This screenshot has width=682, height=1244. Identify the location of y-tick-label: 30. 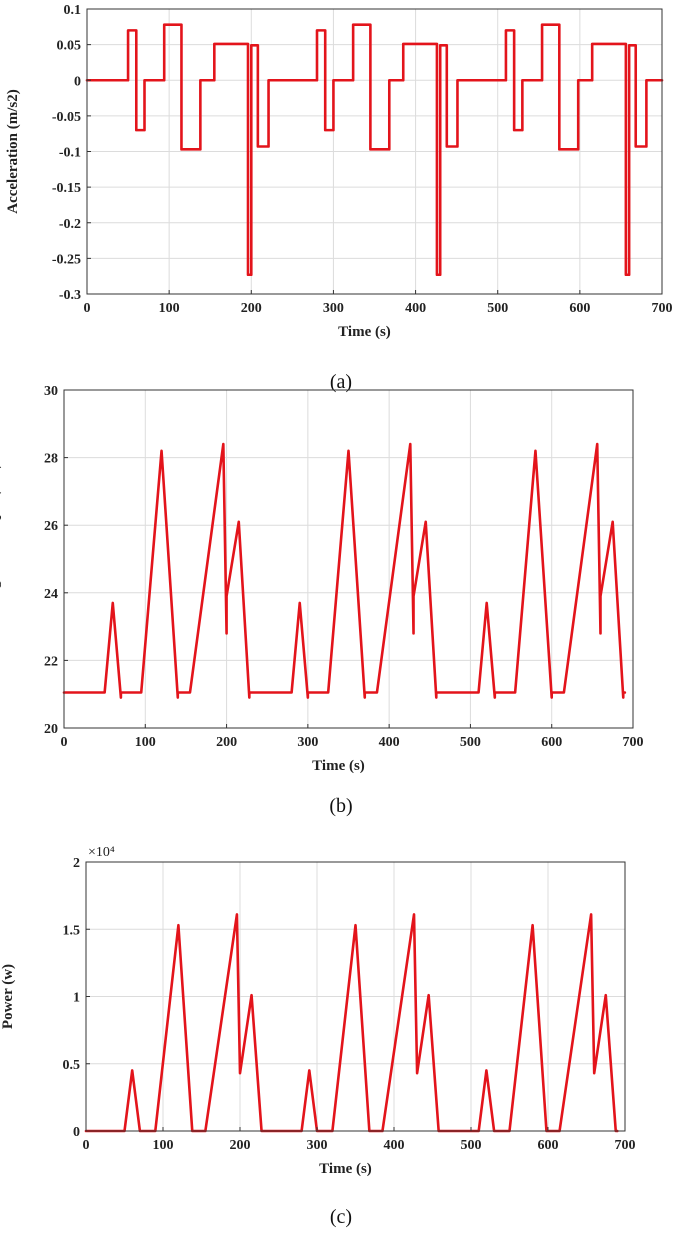
(51, 391).